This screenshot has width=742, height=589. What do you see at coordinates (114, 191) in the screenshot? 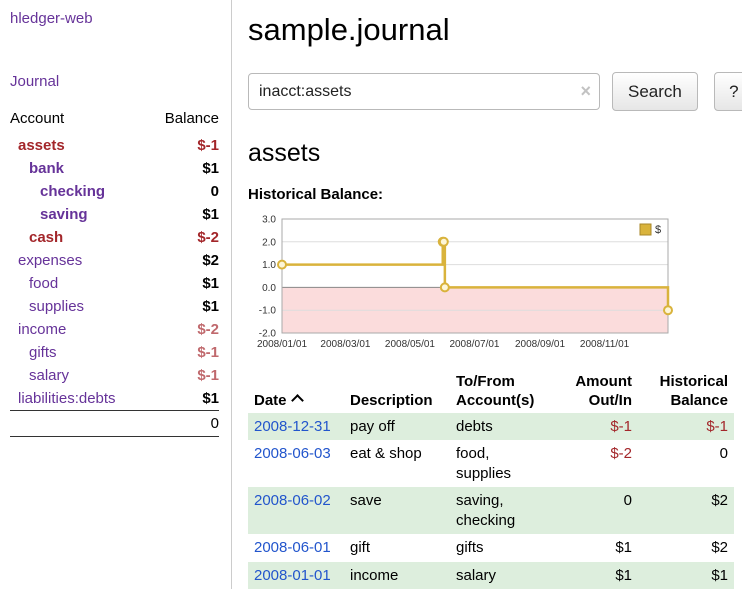
I see `account-row: checking 0` at bounding box center [114, 191].